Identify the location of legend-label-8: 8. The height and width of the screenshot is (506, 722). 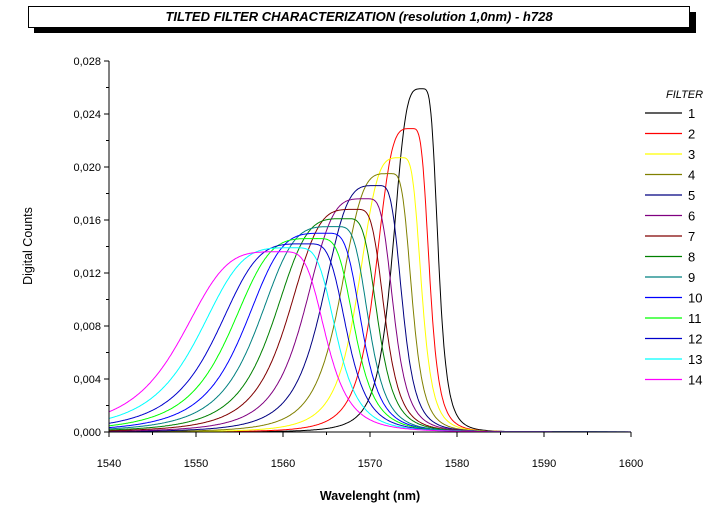
(691, 257).